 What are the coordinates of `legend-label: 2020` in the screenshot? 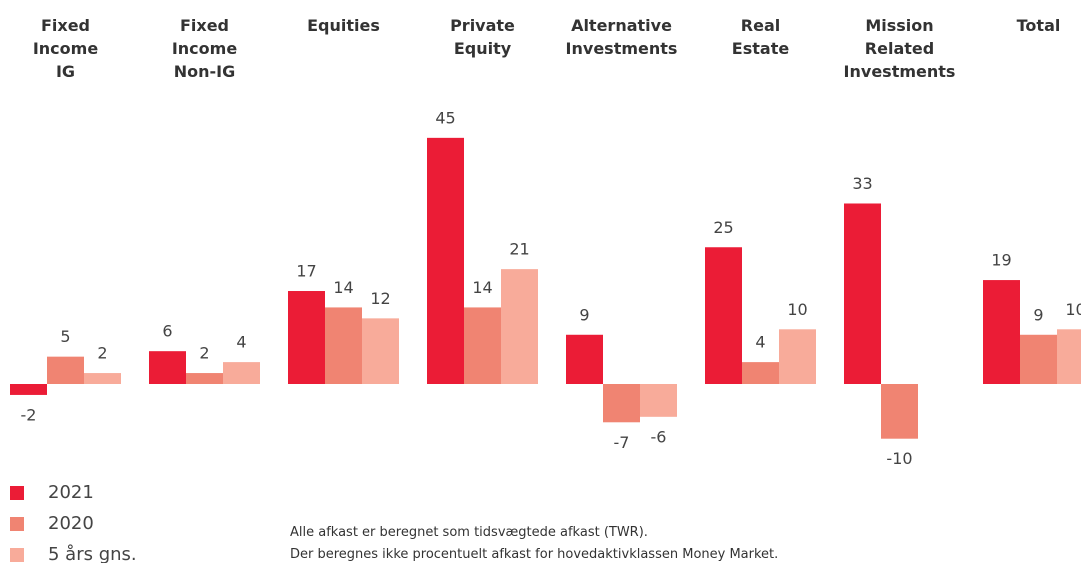 It's located at (71, 523).